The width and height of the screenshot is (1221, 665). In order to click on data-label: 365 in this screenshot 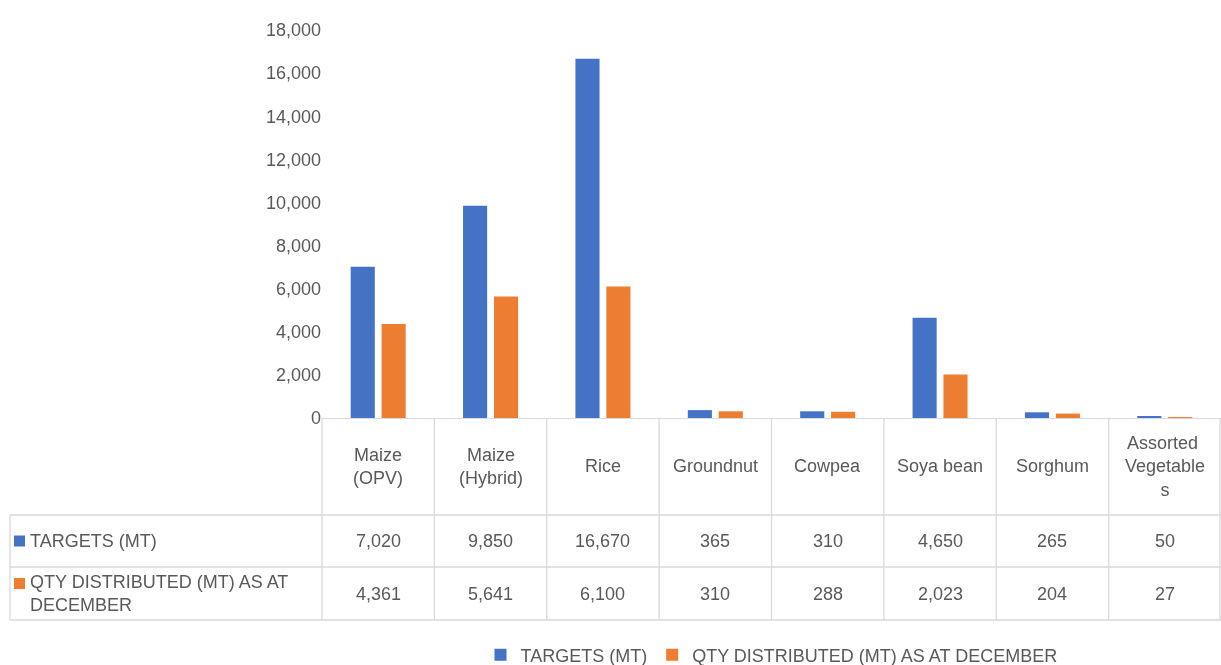, I will do `click(715, 541)`.